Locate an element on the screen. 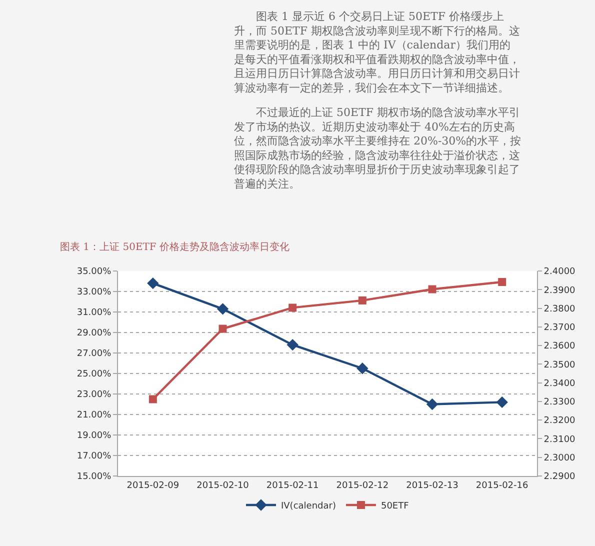 Image resolution: width=595 pixels, height=546 pixels. y2-tick-label: 2.3700 is located at coordinates (560, 328).